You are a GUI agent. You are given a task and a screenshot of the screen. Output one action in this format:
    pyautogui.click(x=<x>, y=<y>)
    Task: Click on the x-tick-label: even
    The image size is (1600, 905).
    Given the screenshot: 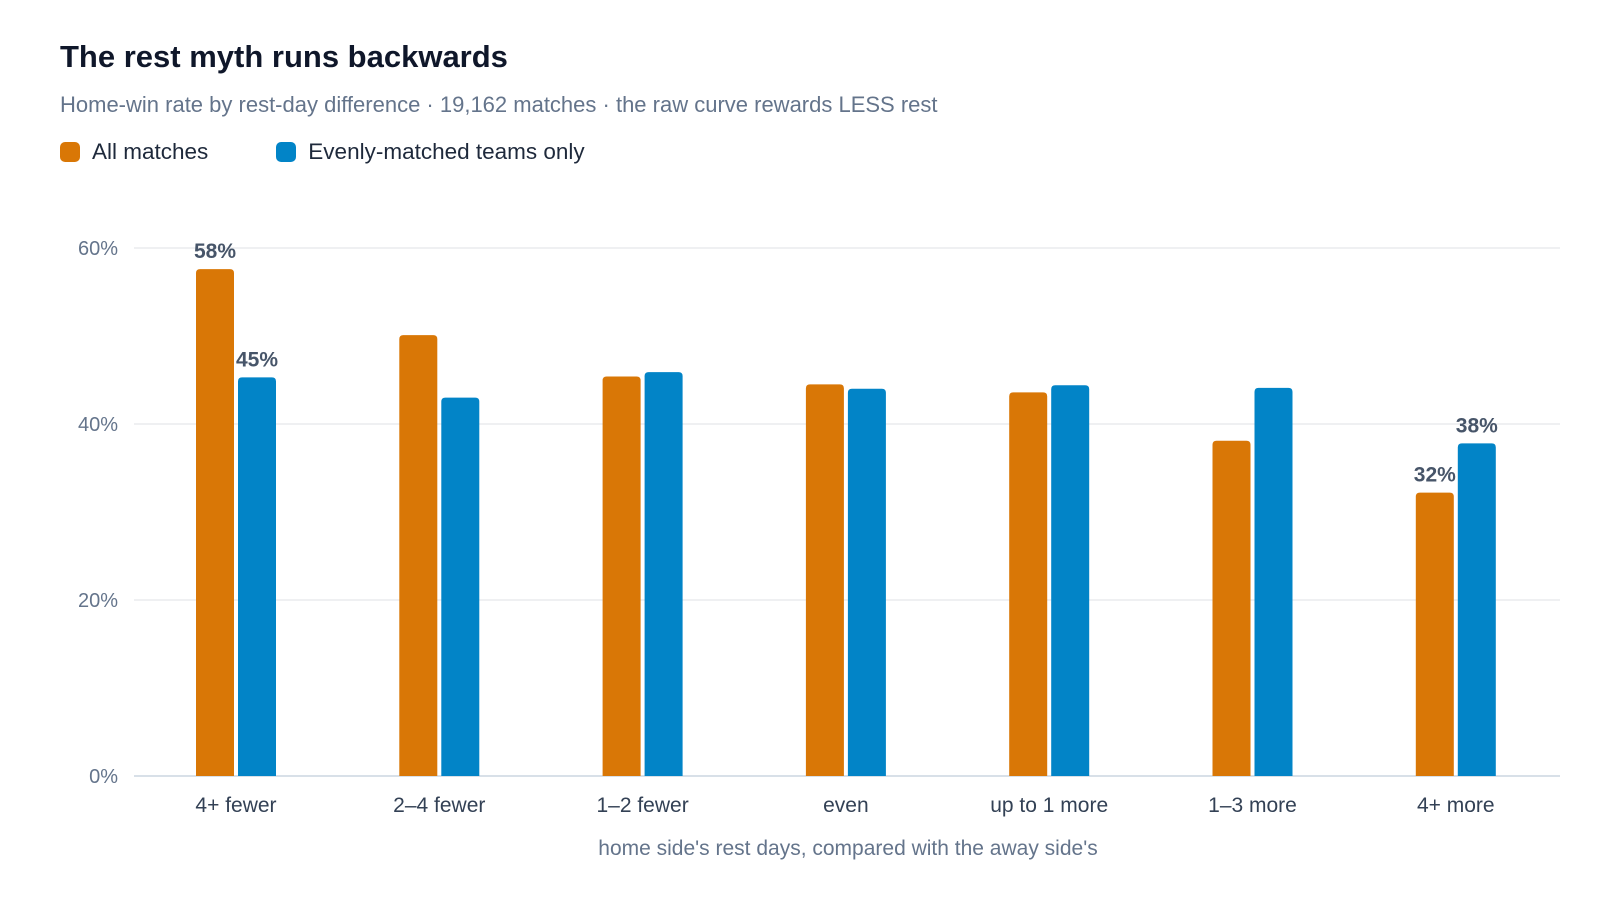 What is the action you would take?
    pyautogui.click(x=846, y=805)
    